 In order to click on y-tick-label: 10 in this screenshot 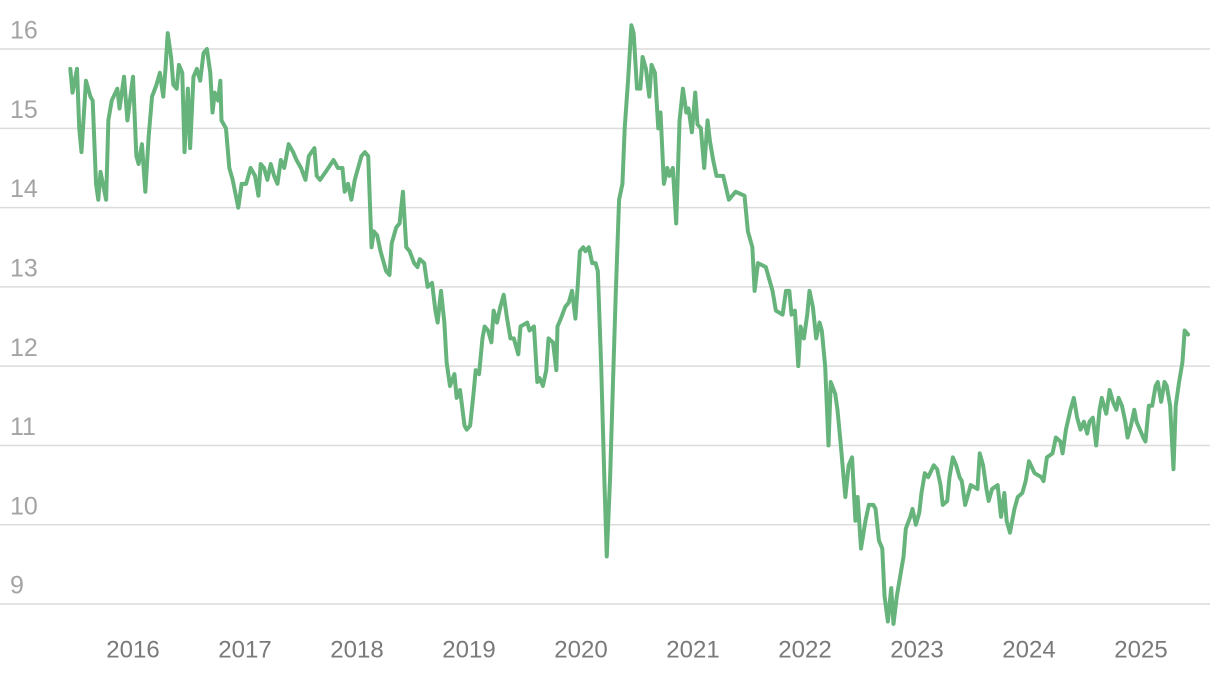, I will do `click(24, 506)`.